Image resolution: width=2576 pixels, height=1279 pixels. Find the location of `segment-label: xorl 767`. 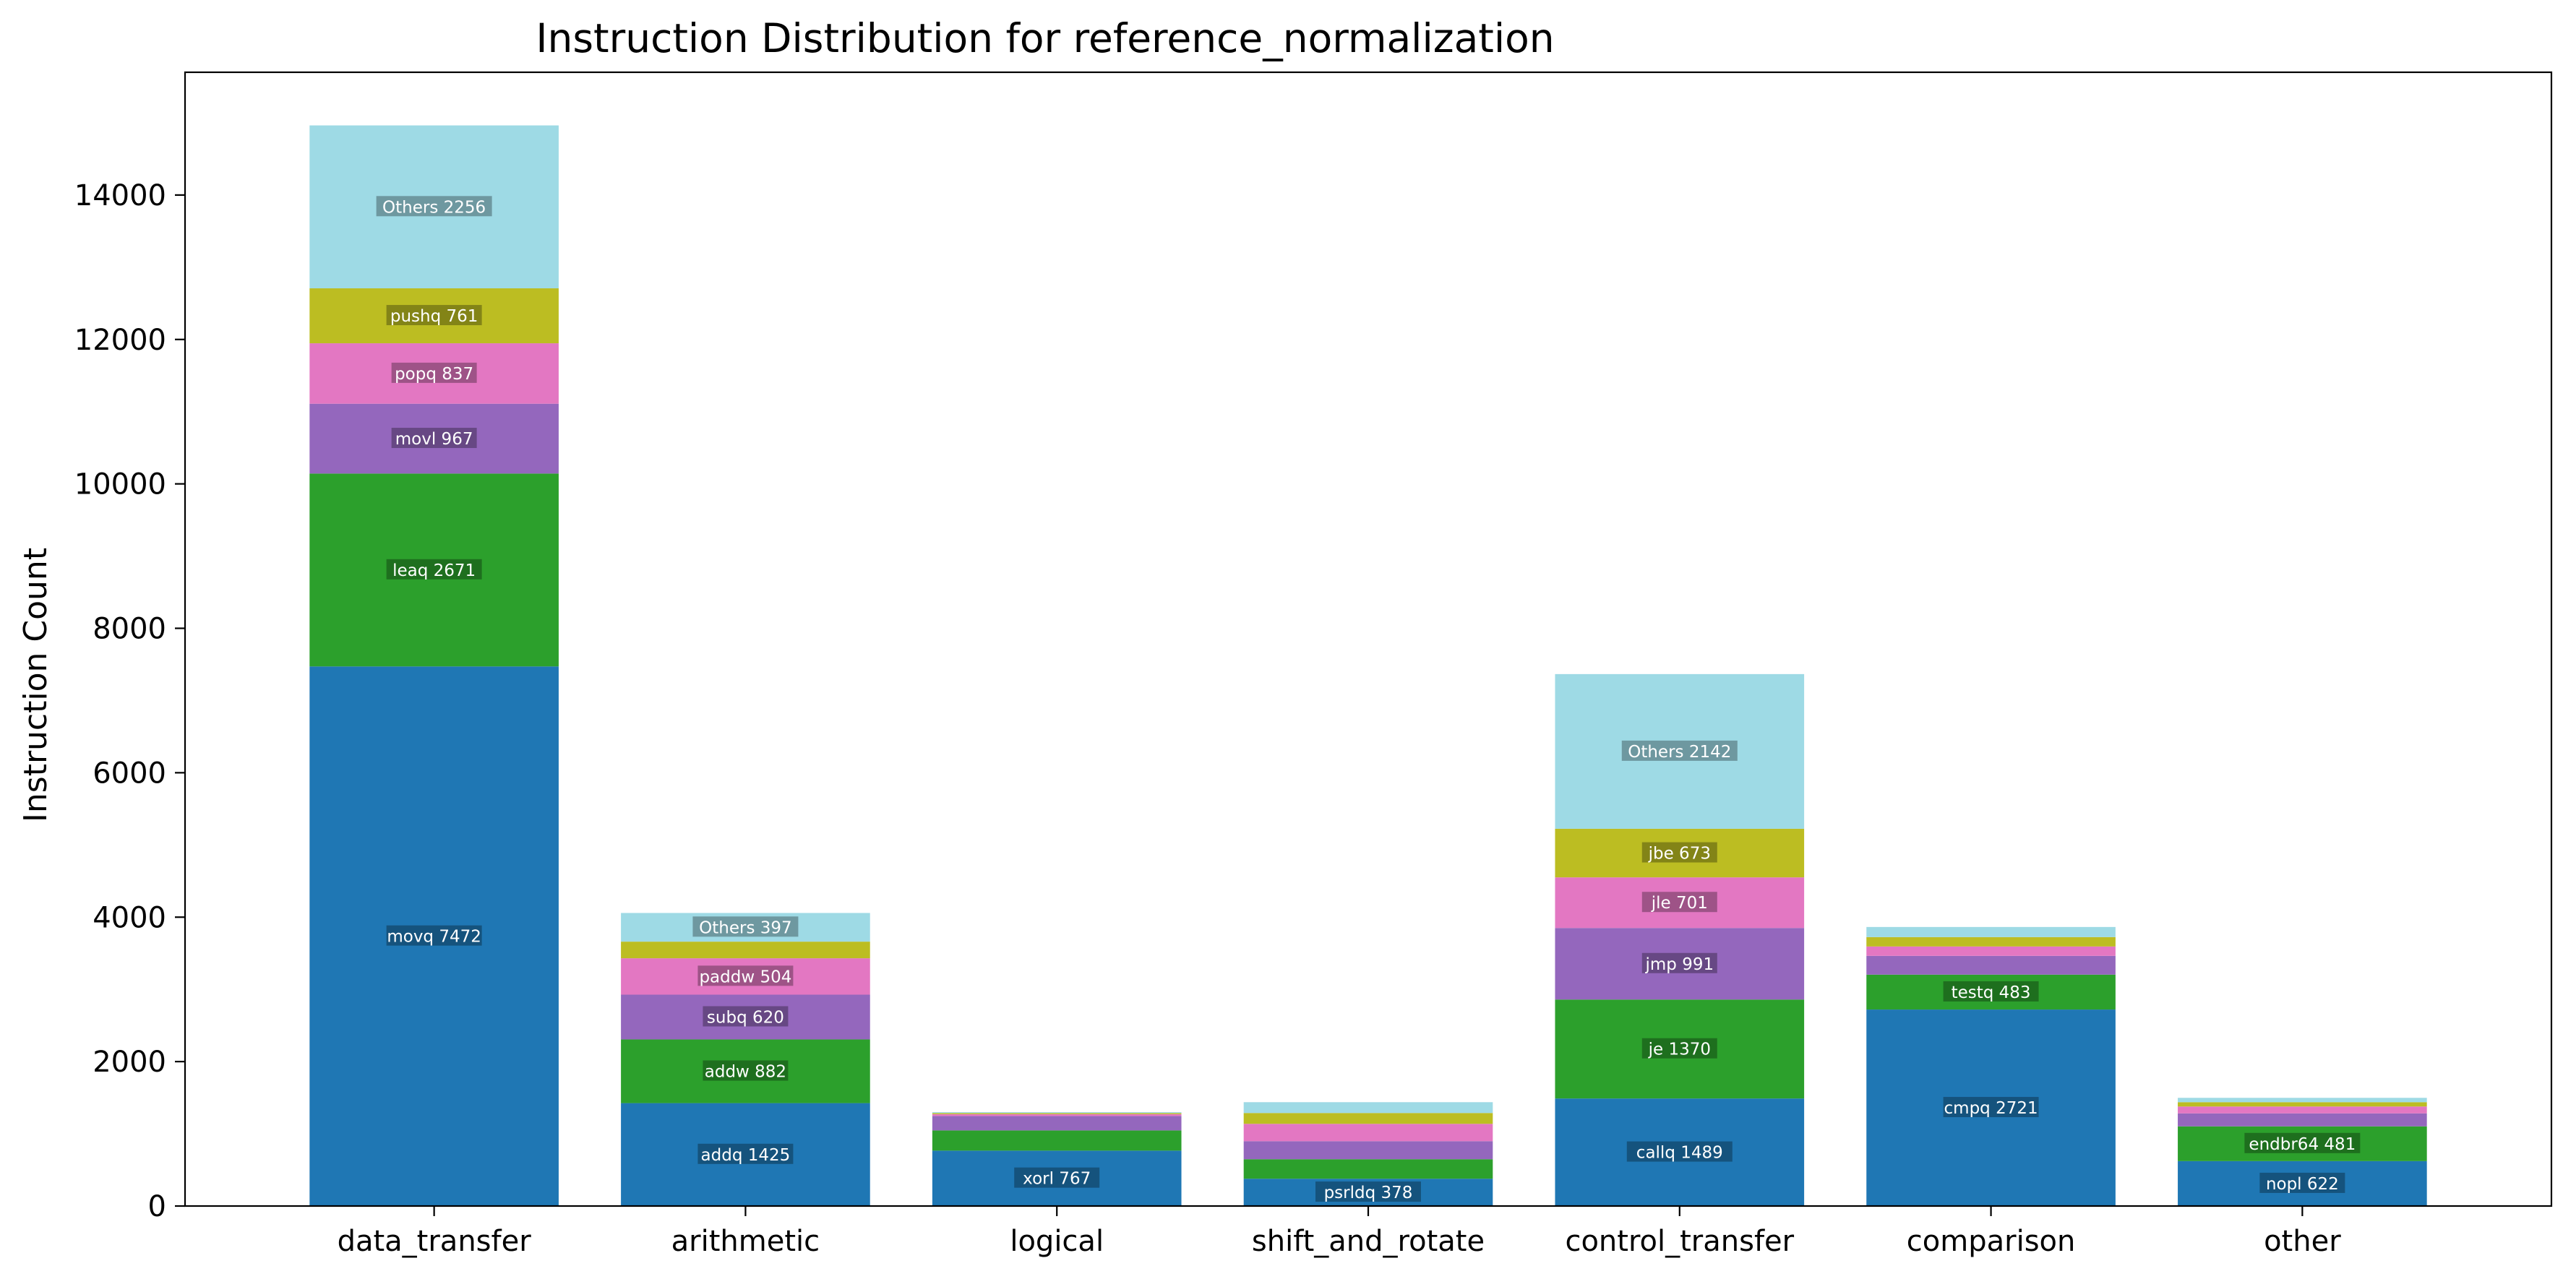

segment-label: xorl 767 is located at coordinates (1057, 1179).